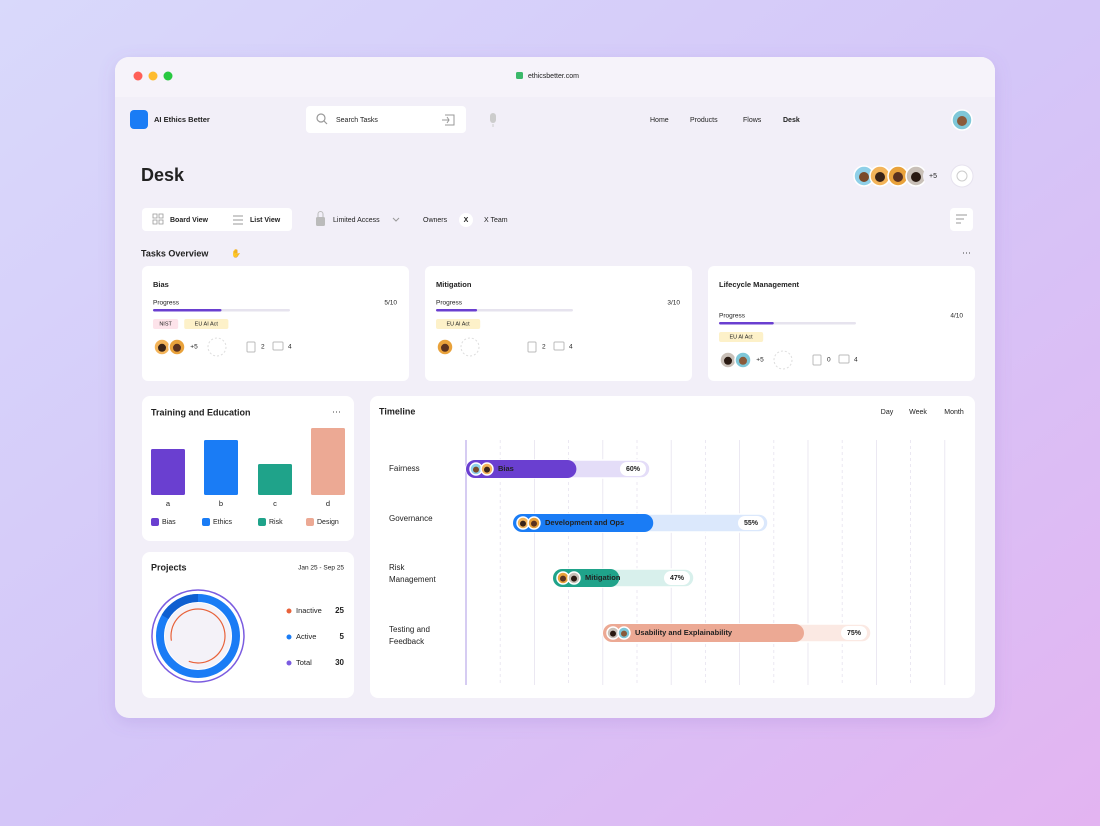 The height and width of the screenshot is (826, 1100). What do you see at coordinates (139, 119) in the screenshot?
I see `logo` at bounding box center [139, 119].